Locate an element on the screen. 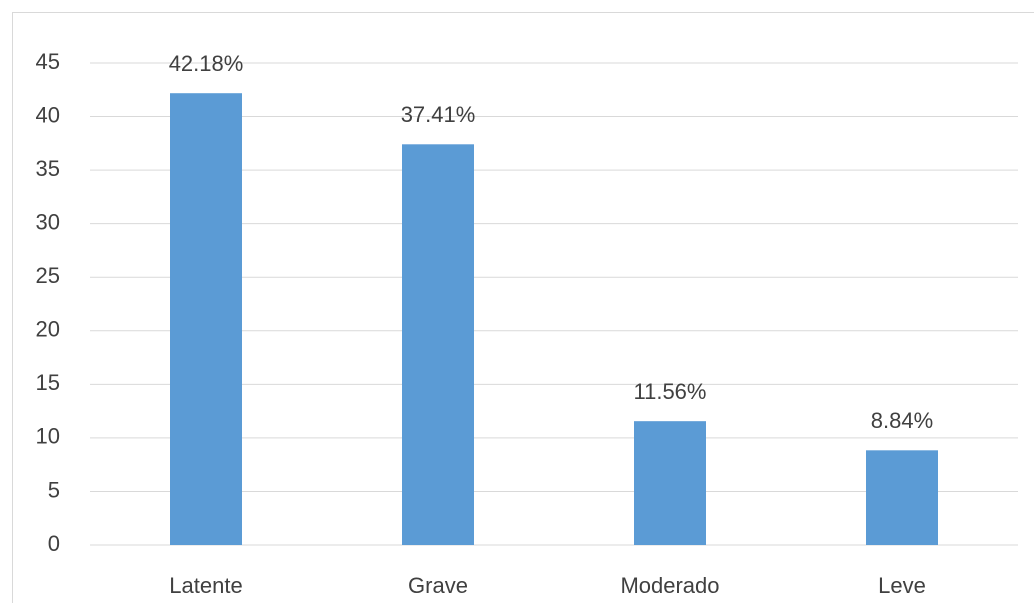 The image size is (1034, 608). value-label: 8.84% is located at coordinates (902, 420).